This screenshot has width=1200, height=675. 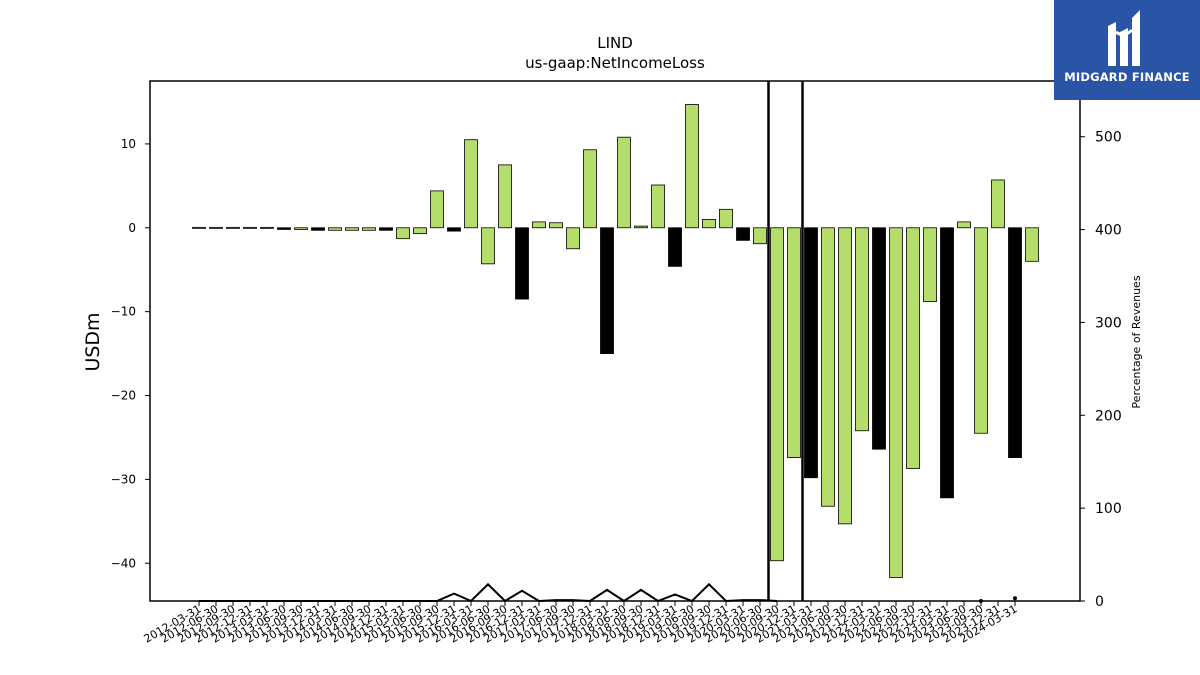 What do you see at coordinates (1108, 138) in the screenshot?
I see `y2-tick-label: 500` at bounding box center [1108, 138].